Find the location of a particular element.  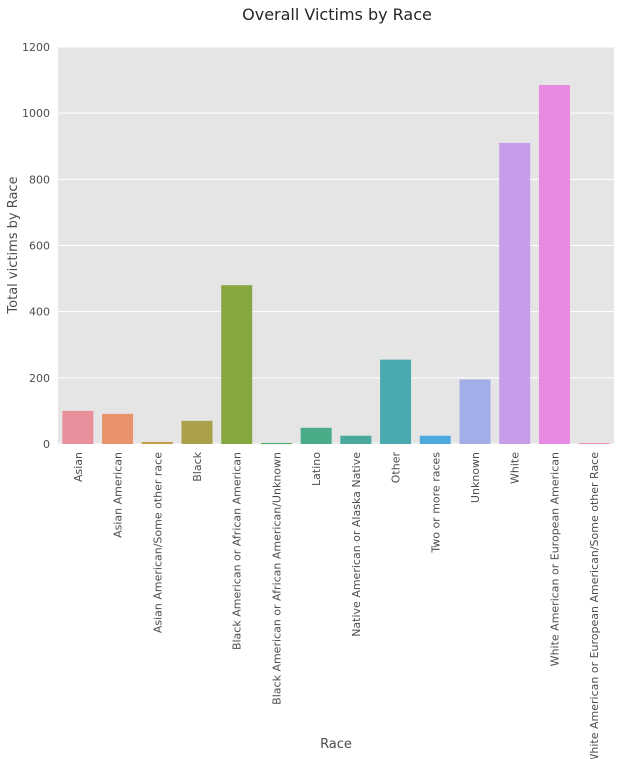

x-tick-label: Black is located at coordinates (197, 466).